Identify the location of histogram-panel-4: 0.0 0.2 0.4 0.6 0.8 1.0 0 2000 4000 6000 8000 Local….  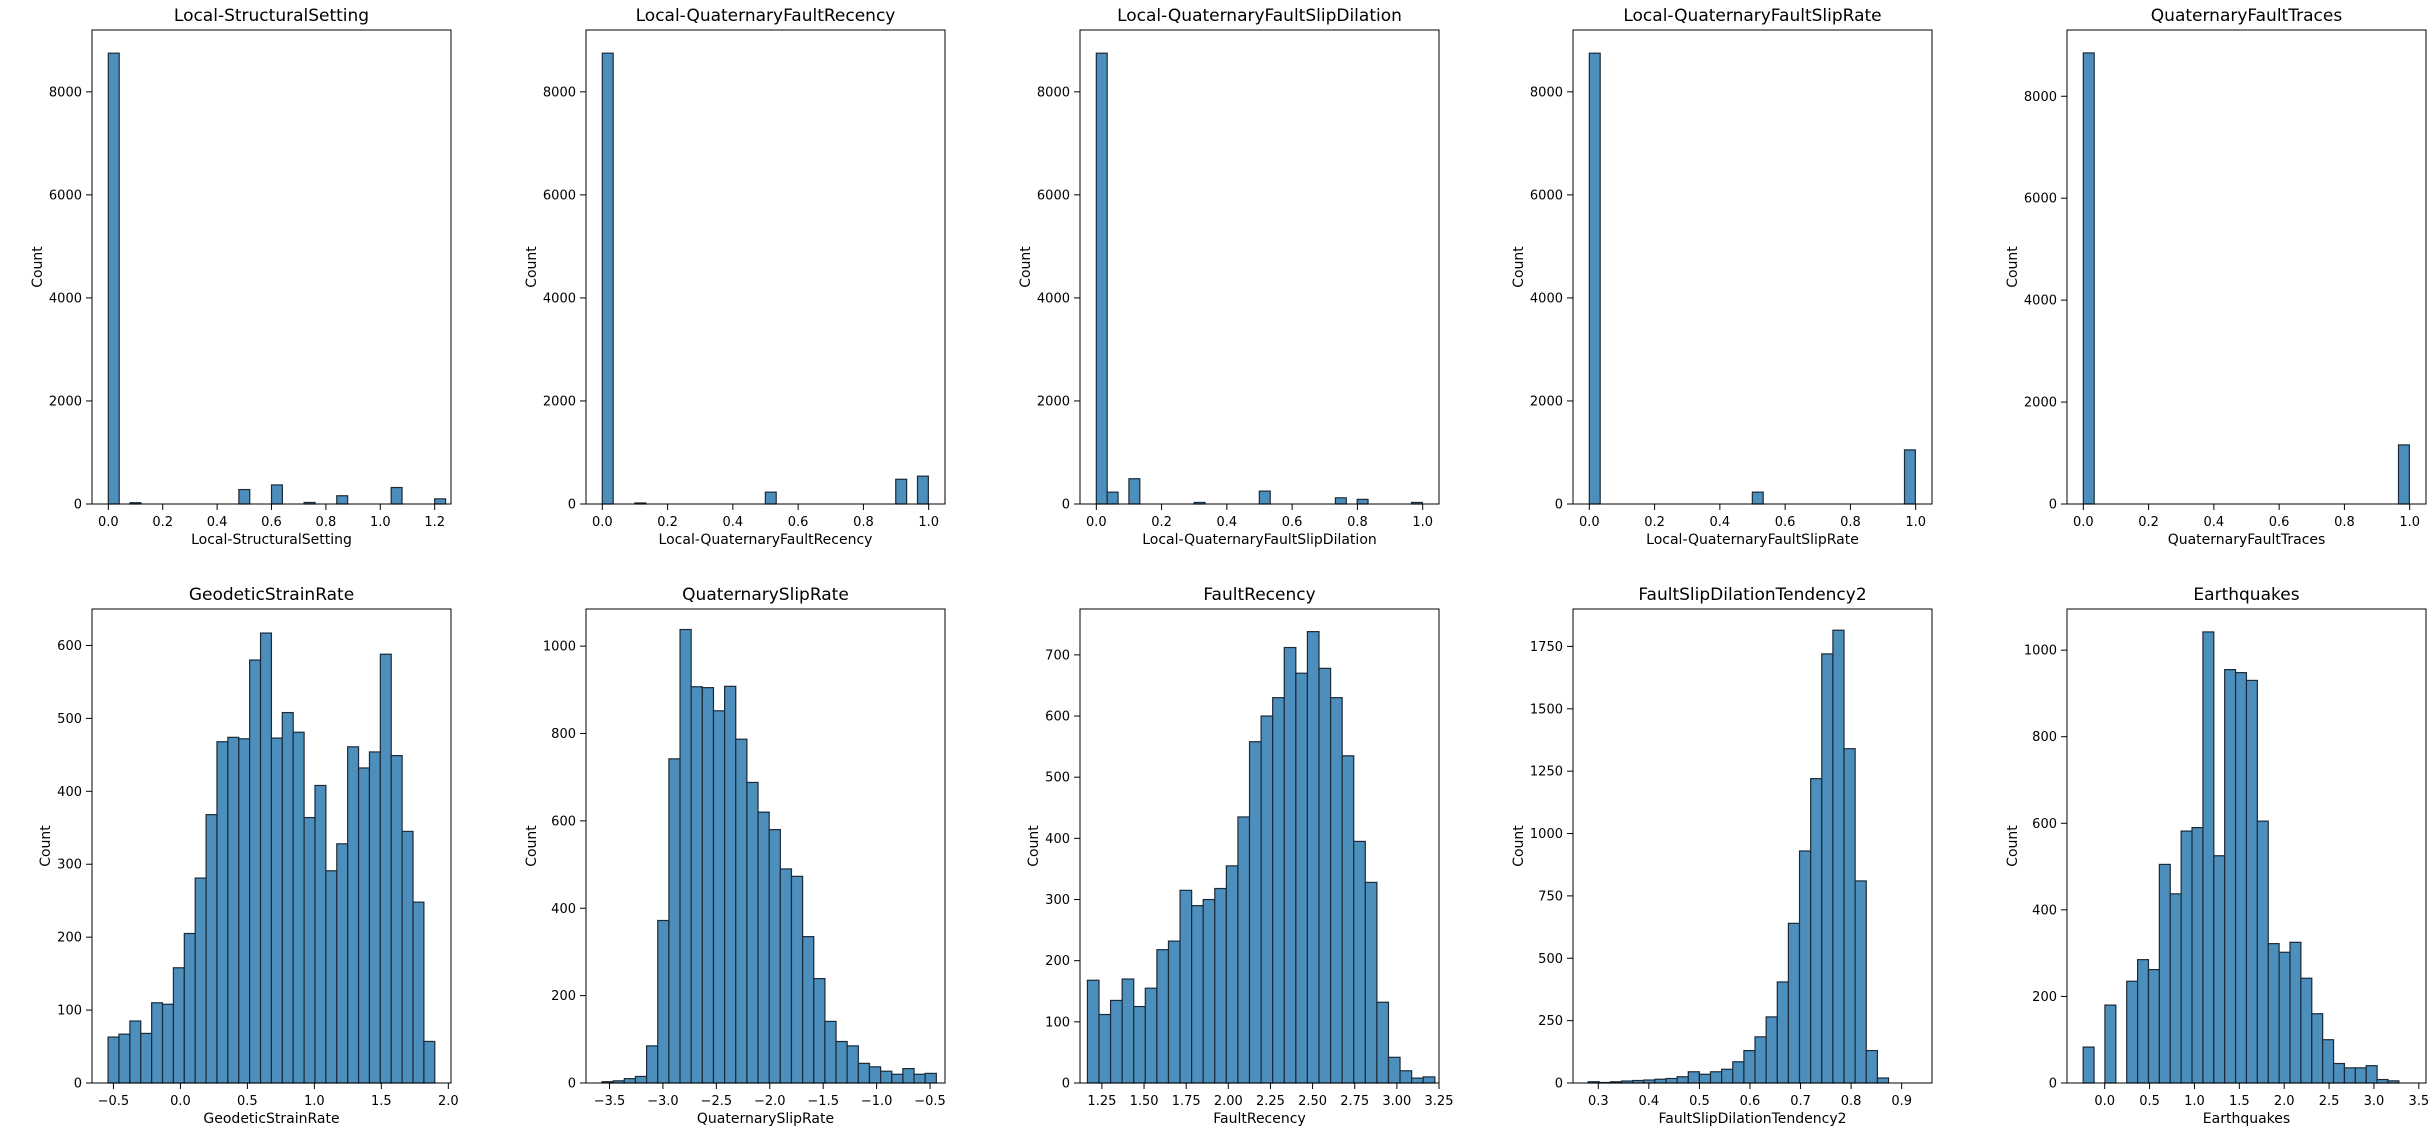
(1722, 277).